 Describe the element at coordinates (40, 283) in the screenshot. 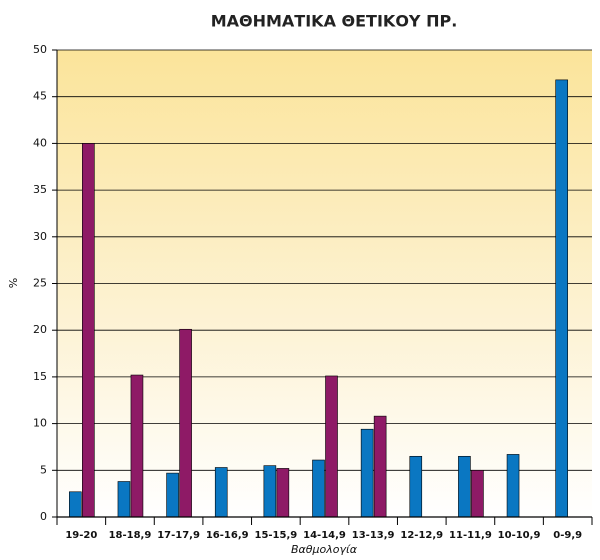

I see `y-tick-label: 25` at that location.